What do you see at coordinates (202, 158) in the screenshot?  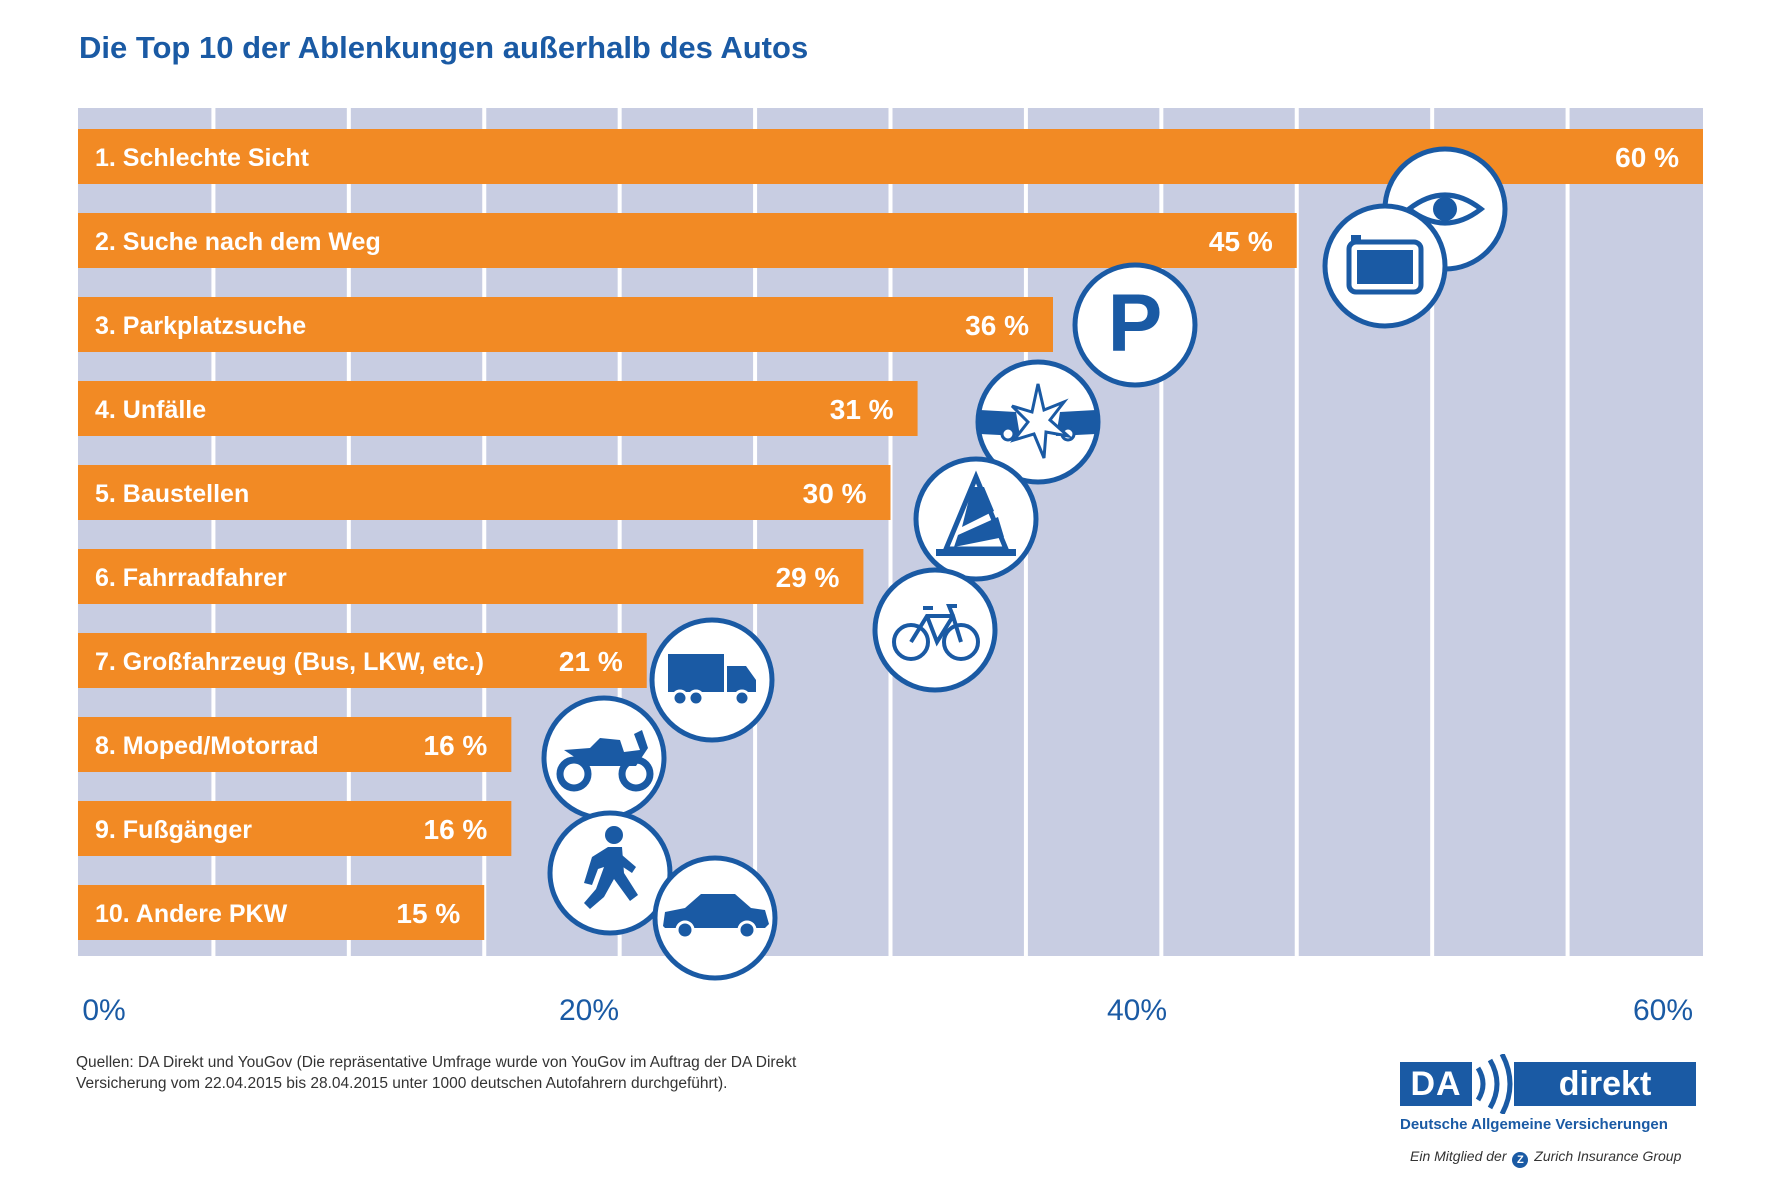 I see `bar-label: 1. Schlechte Sicht` at bounding box center [202, 158].